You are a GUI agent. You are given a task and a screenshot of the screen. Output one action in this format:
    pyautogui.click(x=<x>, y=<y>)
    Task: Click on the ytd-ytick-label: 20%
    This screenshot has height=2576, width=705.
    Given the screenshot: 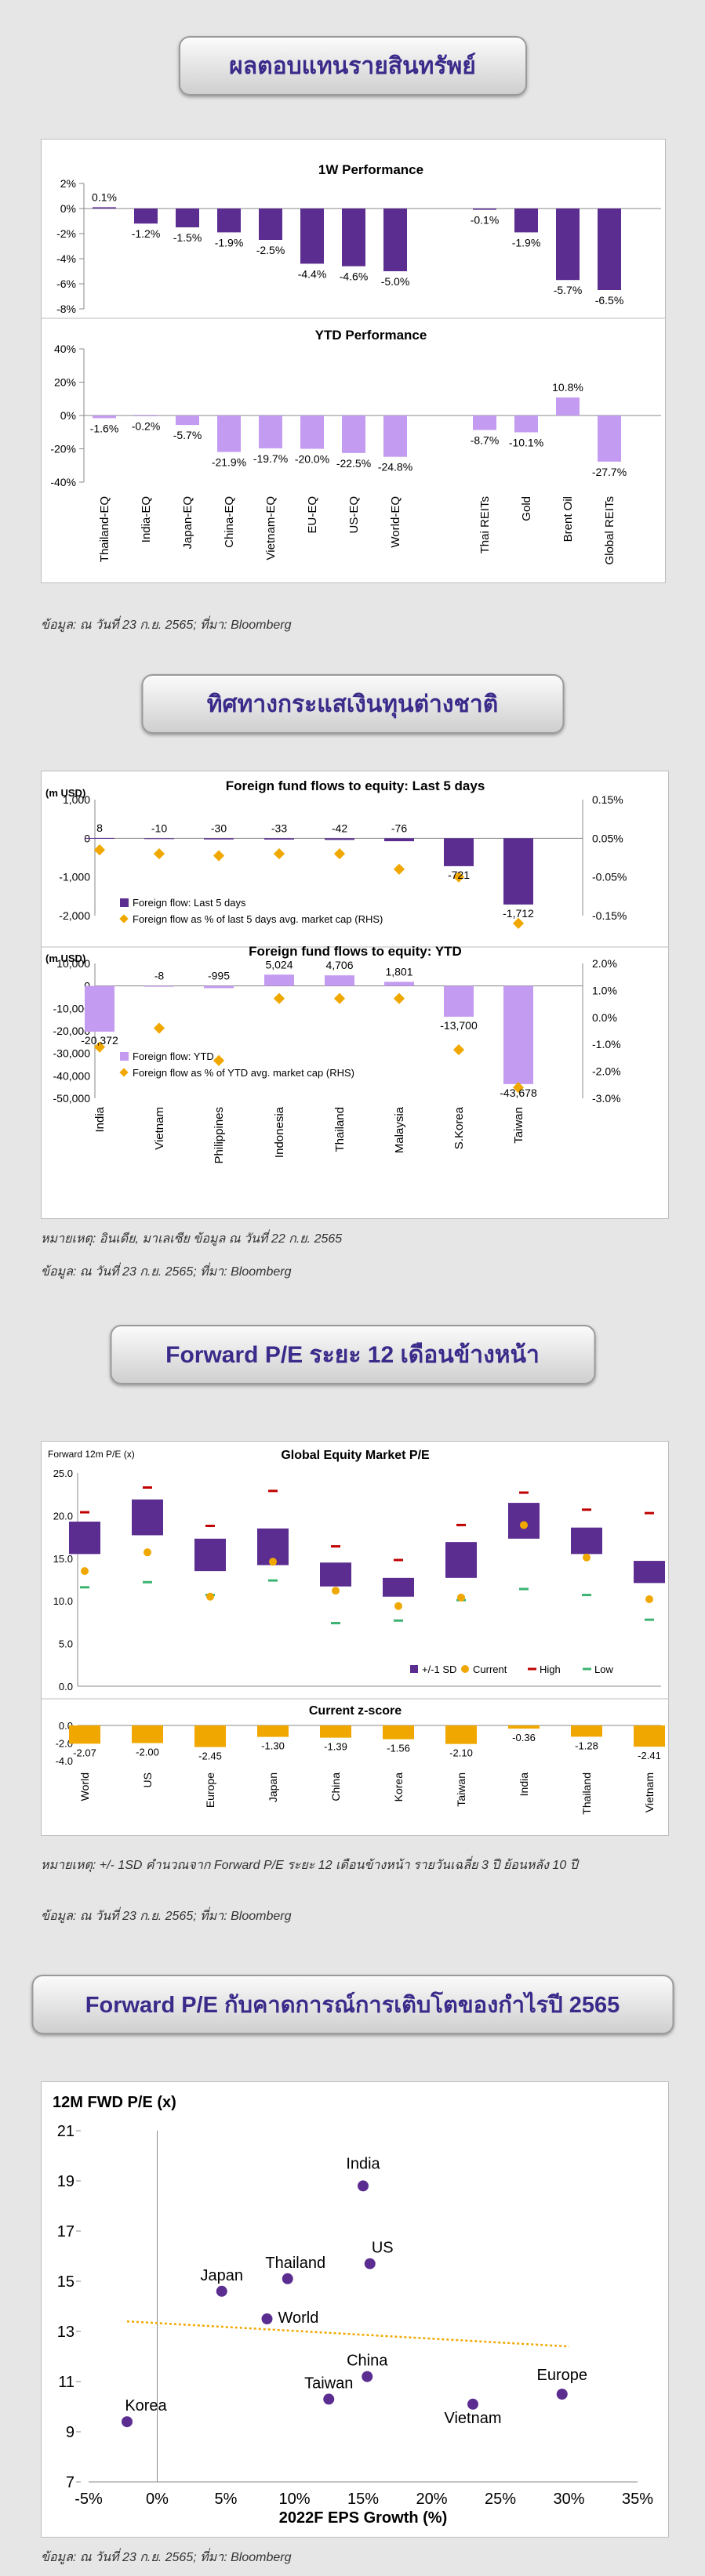 What is the action you would take?
    pyautogui.click(x=65, y=383)
    